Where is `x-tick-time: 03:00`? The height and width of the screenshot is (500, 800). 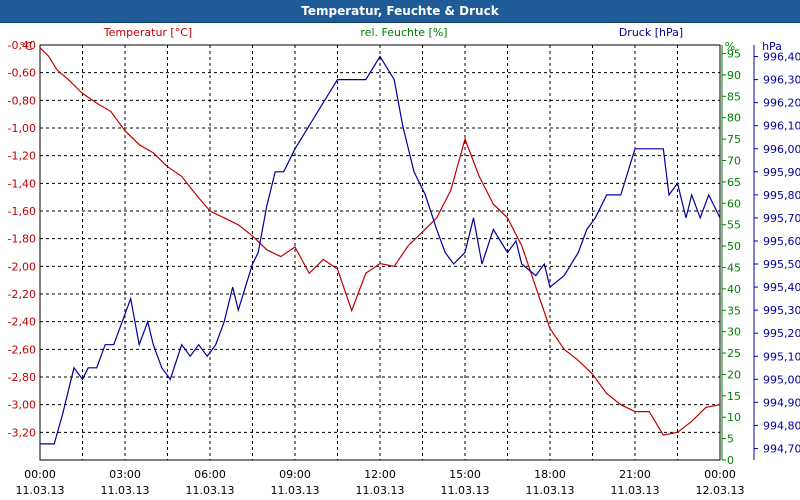
x-tick-time: 03:00 is located at coordinates (125, 474).